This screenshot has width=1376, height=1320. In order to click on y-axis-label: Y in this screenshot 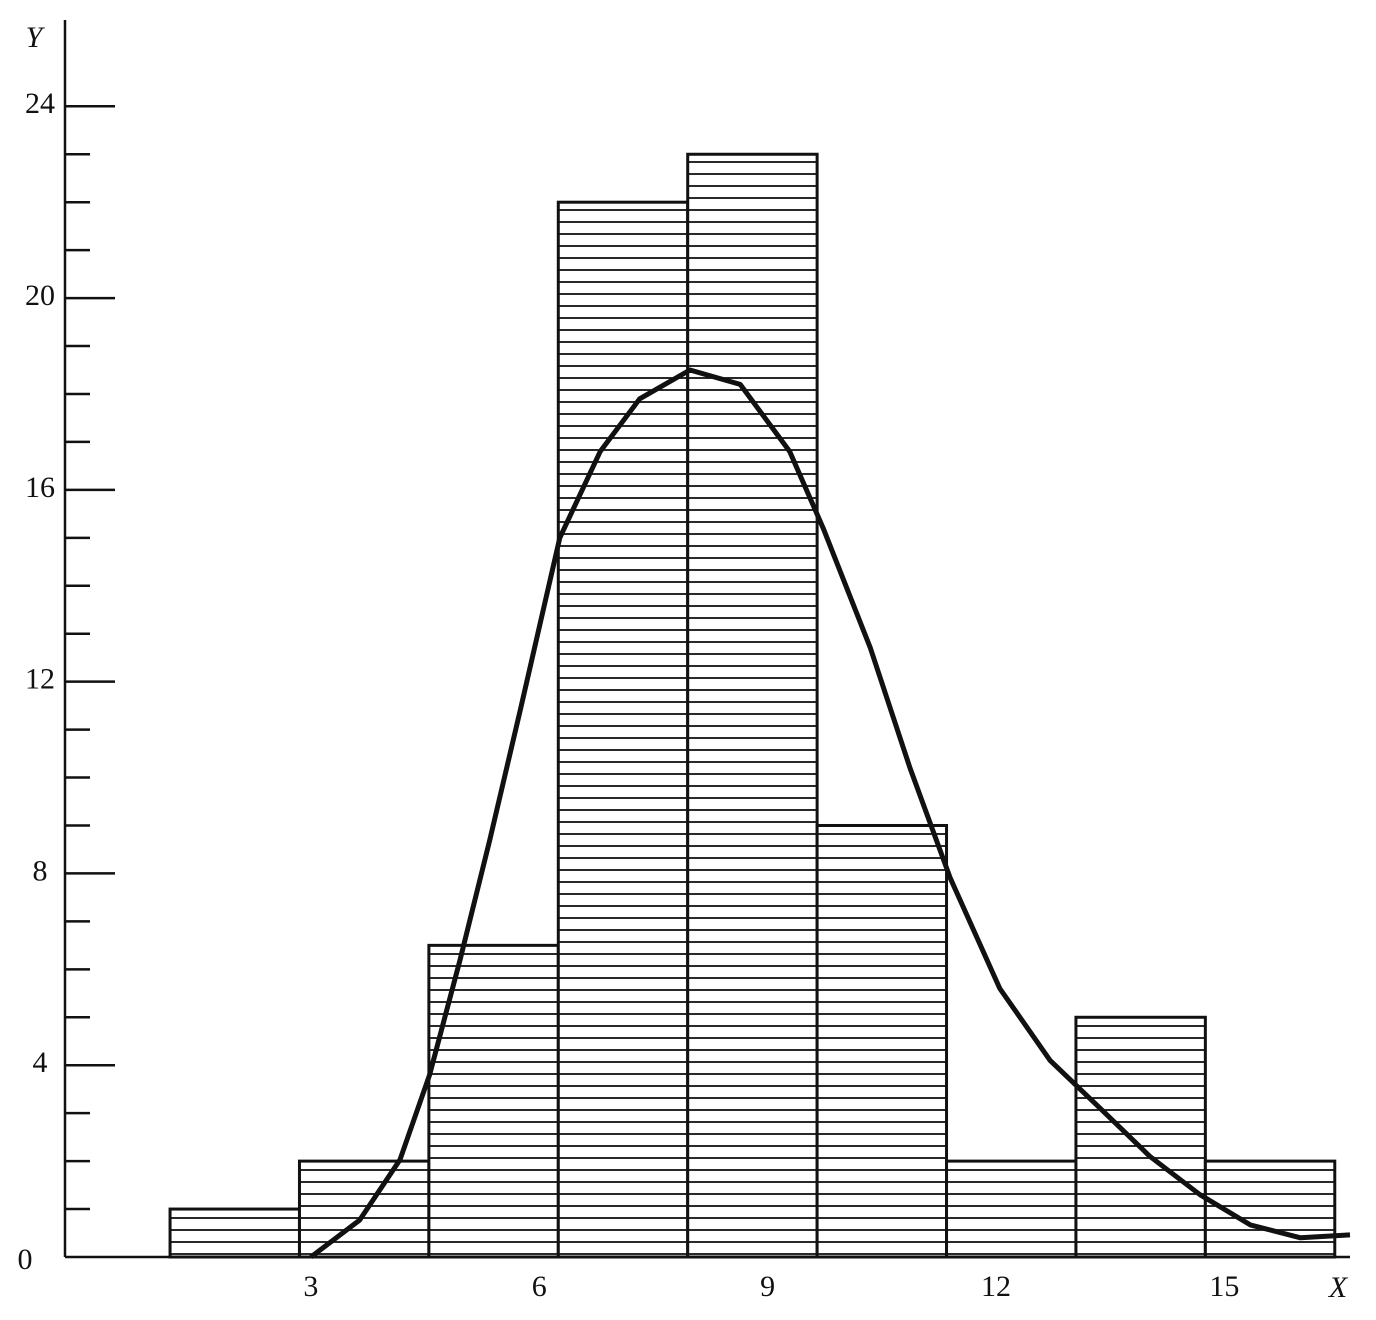, I will do `click(36, 37)`.